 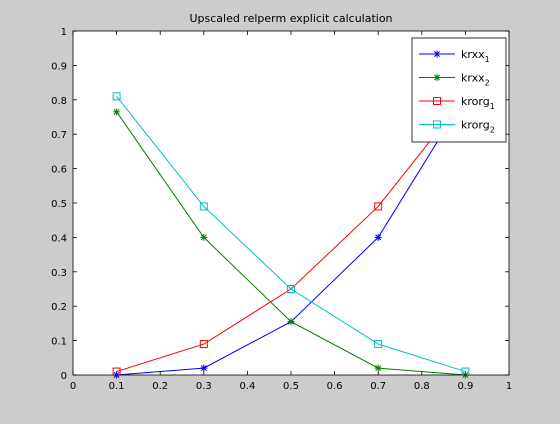 What do you see at coordinates (64, 32) in the screenshot?
I see `y-tick-label: 1` at bounding box center [64, 32].